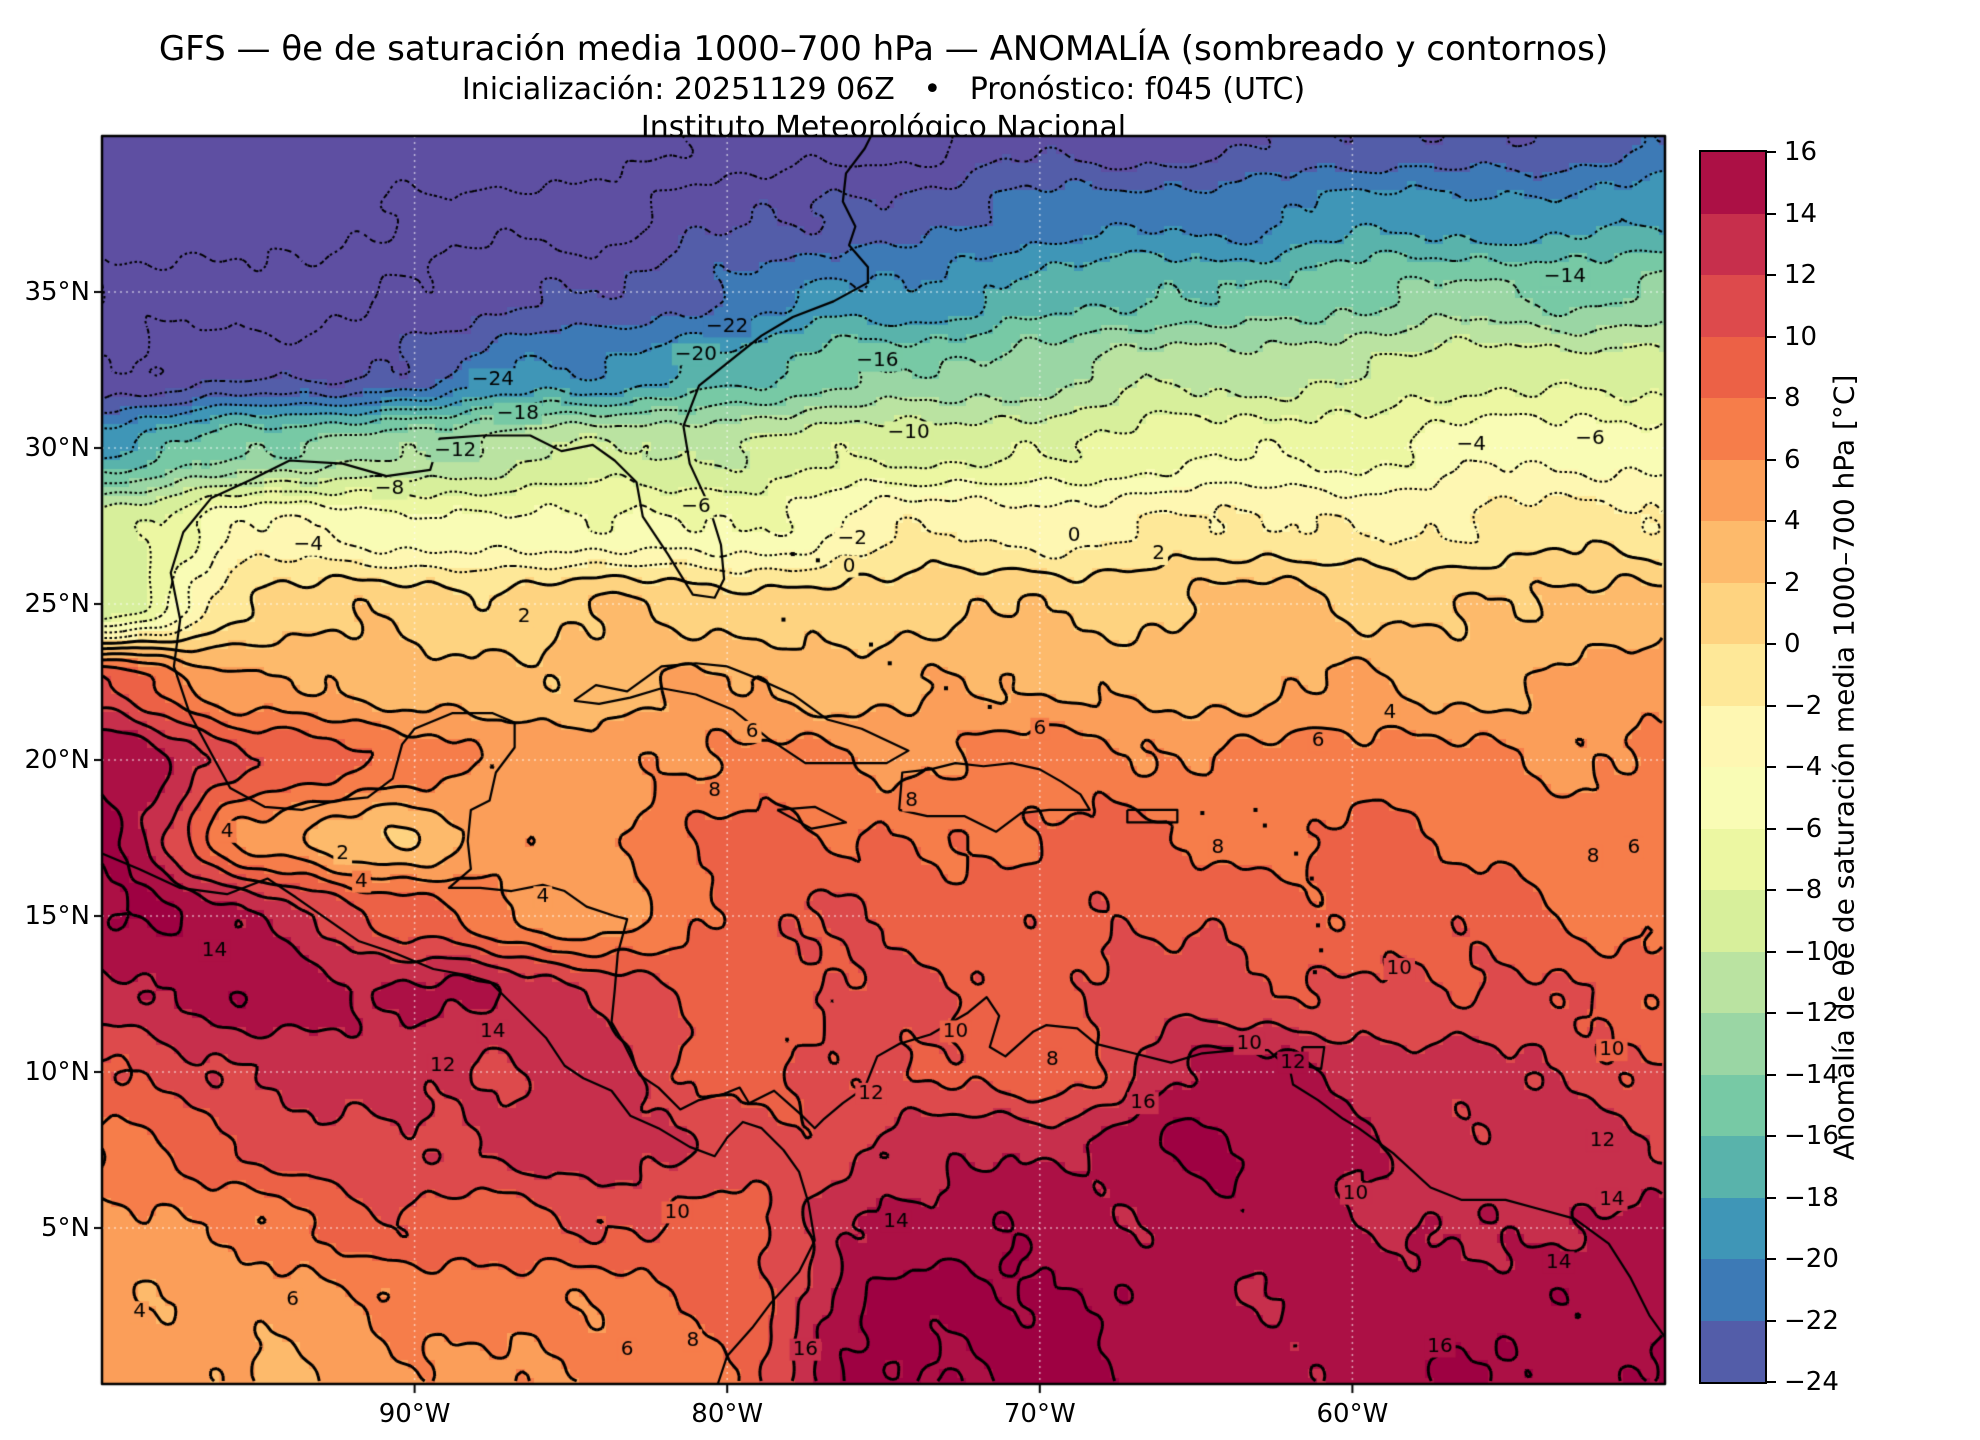  What do you see at coordinates (57, 760) in the screenshot?
I see `lat-tick-label: 20°N` at bounding box center [57, 760].